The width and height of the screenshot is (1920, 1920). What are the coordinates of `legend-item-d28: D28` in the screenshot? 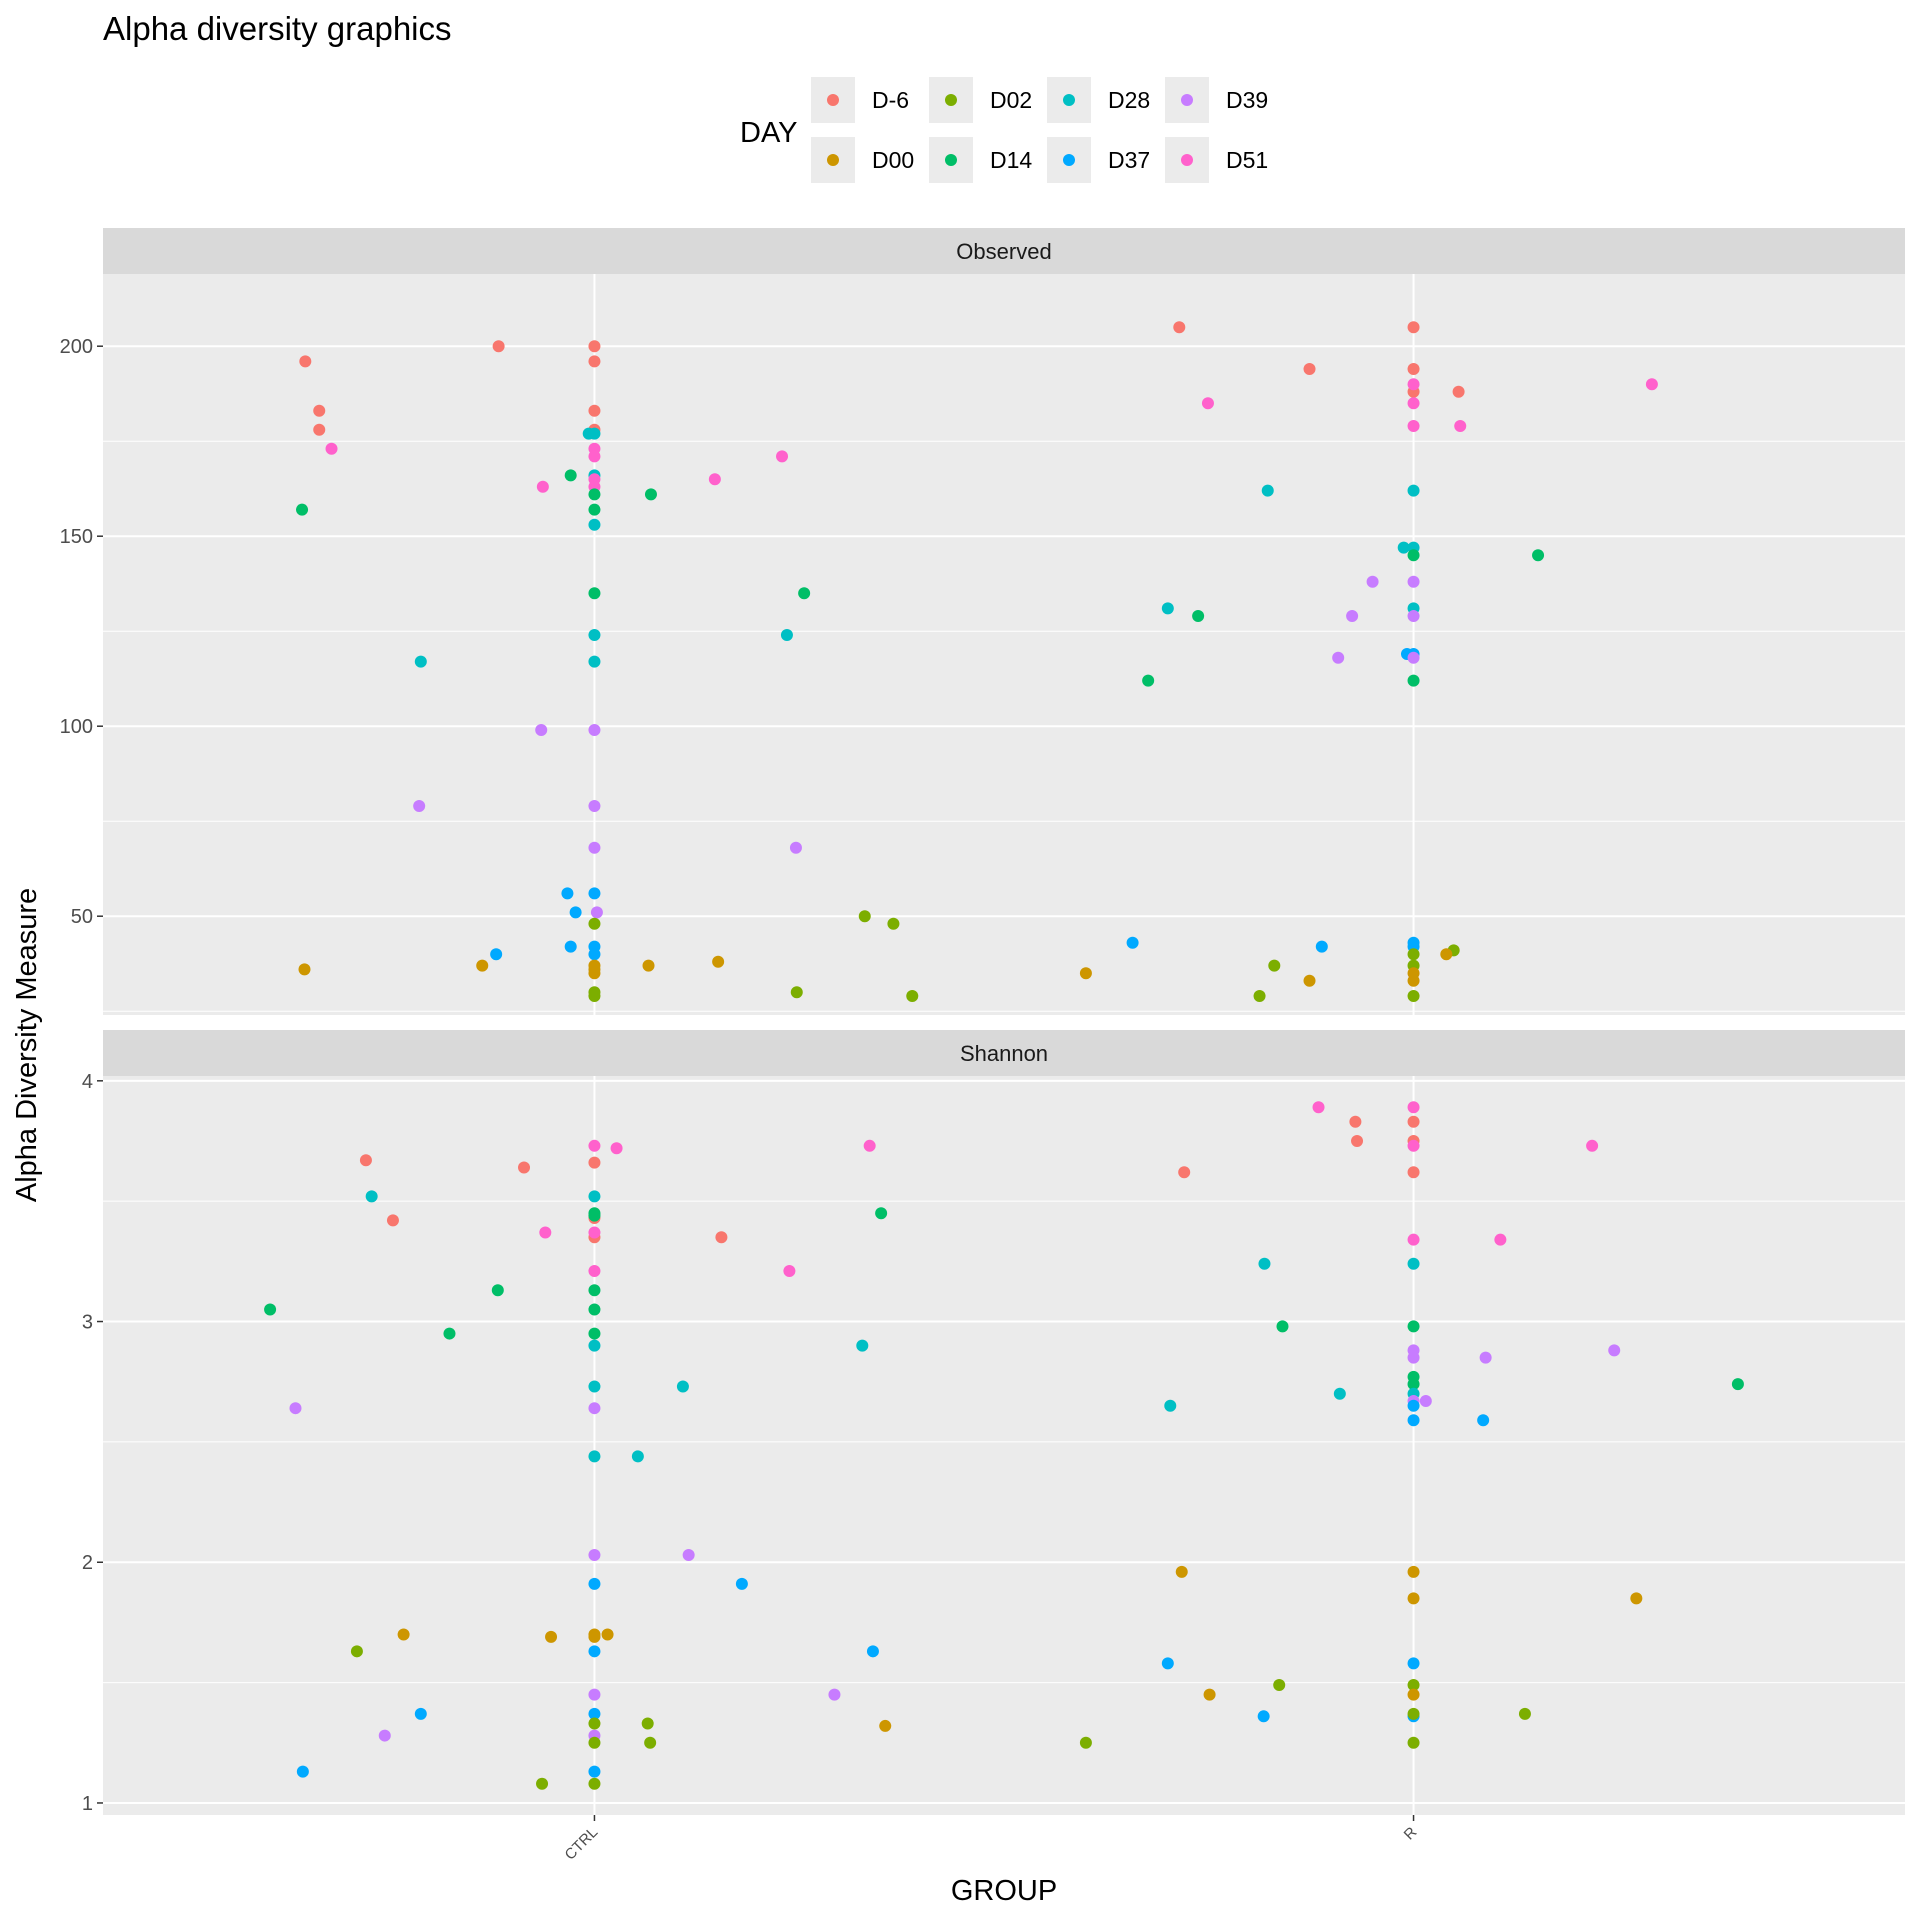 It's located at (1098, 100).